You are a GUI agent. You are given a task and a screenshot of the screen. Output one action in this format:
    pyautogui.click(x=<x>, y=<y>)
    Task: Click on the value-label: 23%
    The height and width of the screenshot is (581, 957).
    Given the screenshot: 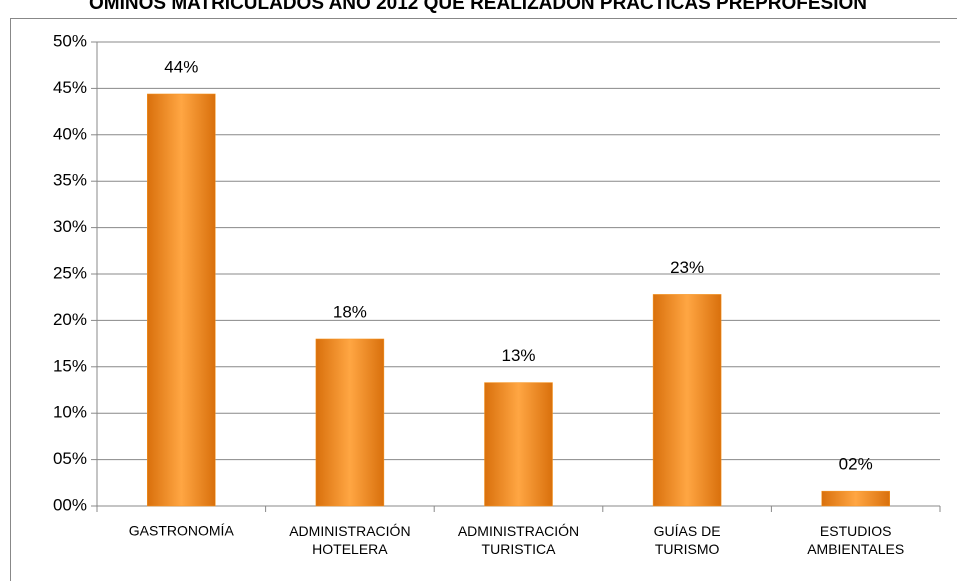 What is the action you would take?
    pyautogui.click(x=687, y=267)
    